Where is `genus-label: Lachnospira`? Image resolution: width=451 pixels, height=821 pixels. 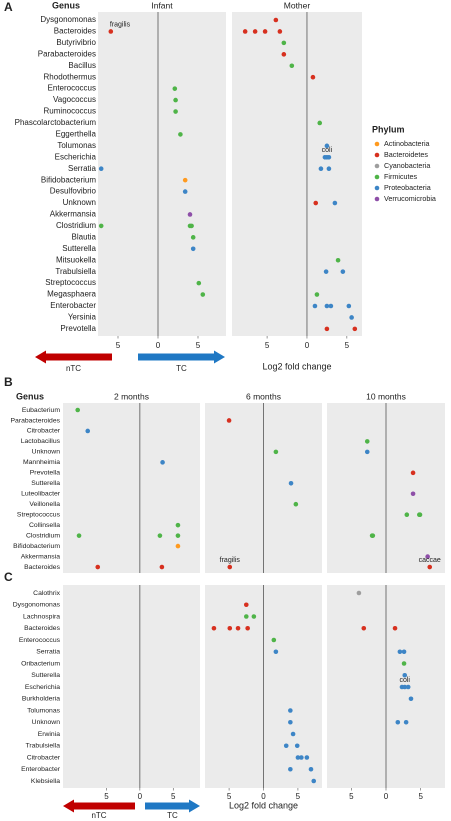 genus-label: Lachnospira is located at coordinates (41, 616).